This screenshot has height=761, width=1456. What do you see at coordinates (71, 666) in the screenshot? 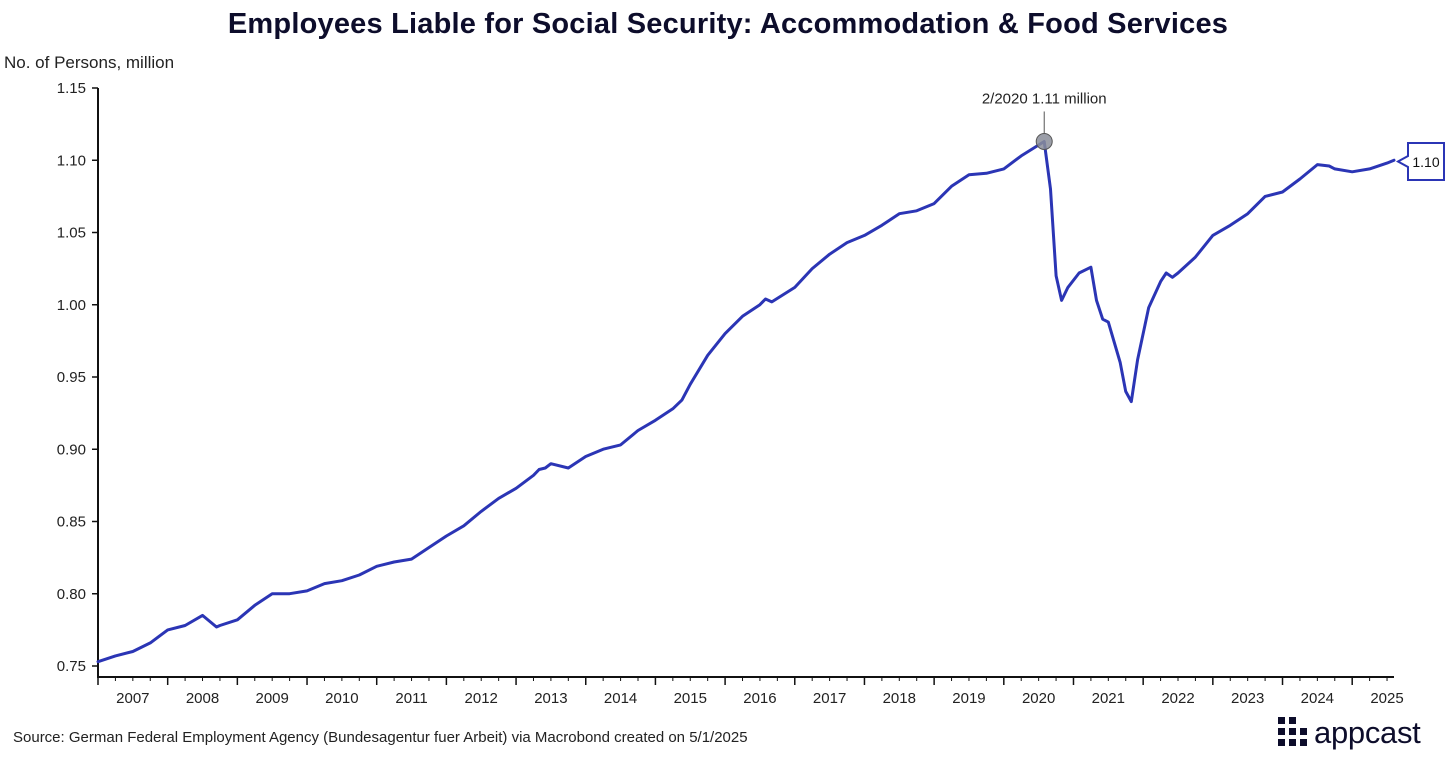
I see `y-tick-label: 0.75` at bounding box center [71, 666].